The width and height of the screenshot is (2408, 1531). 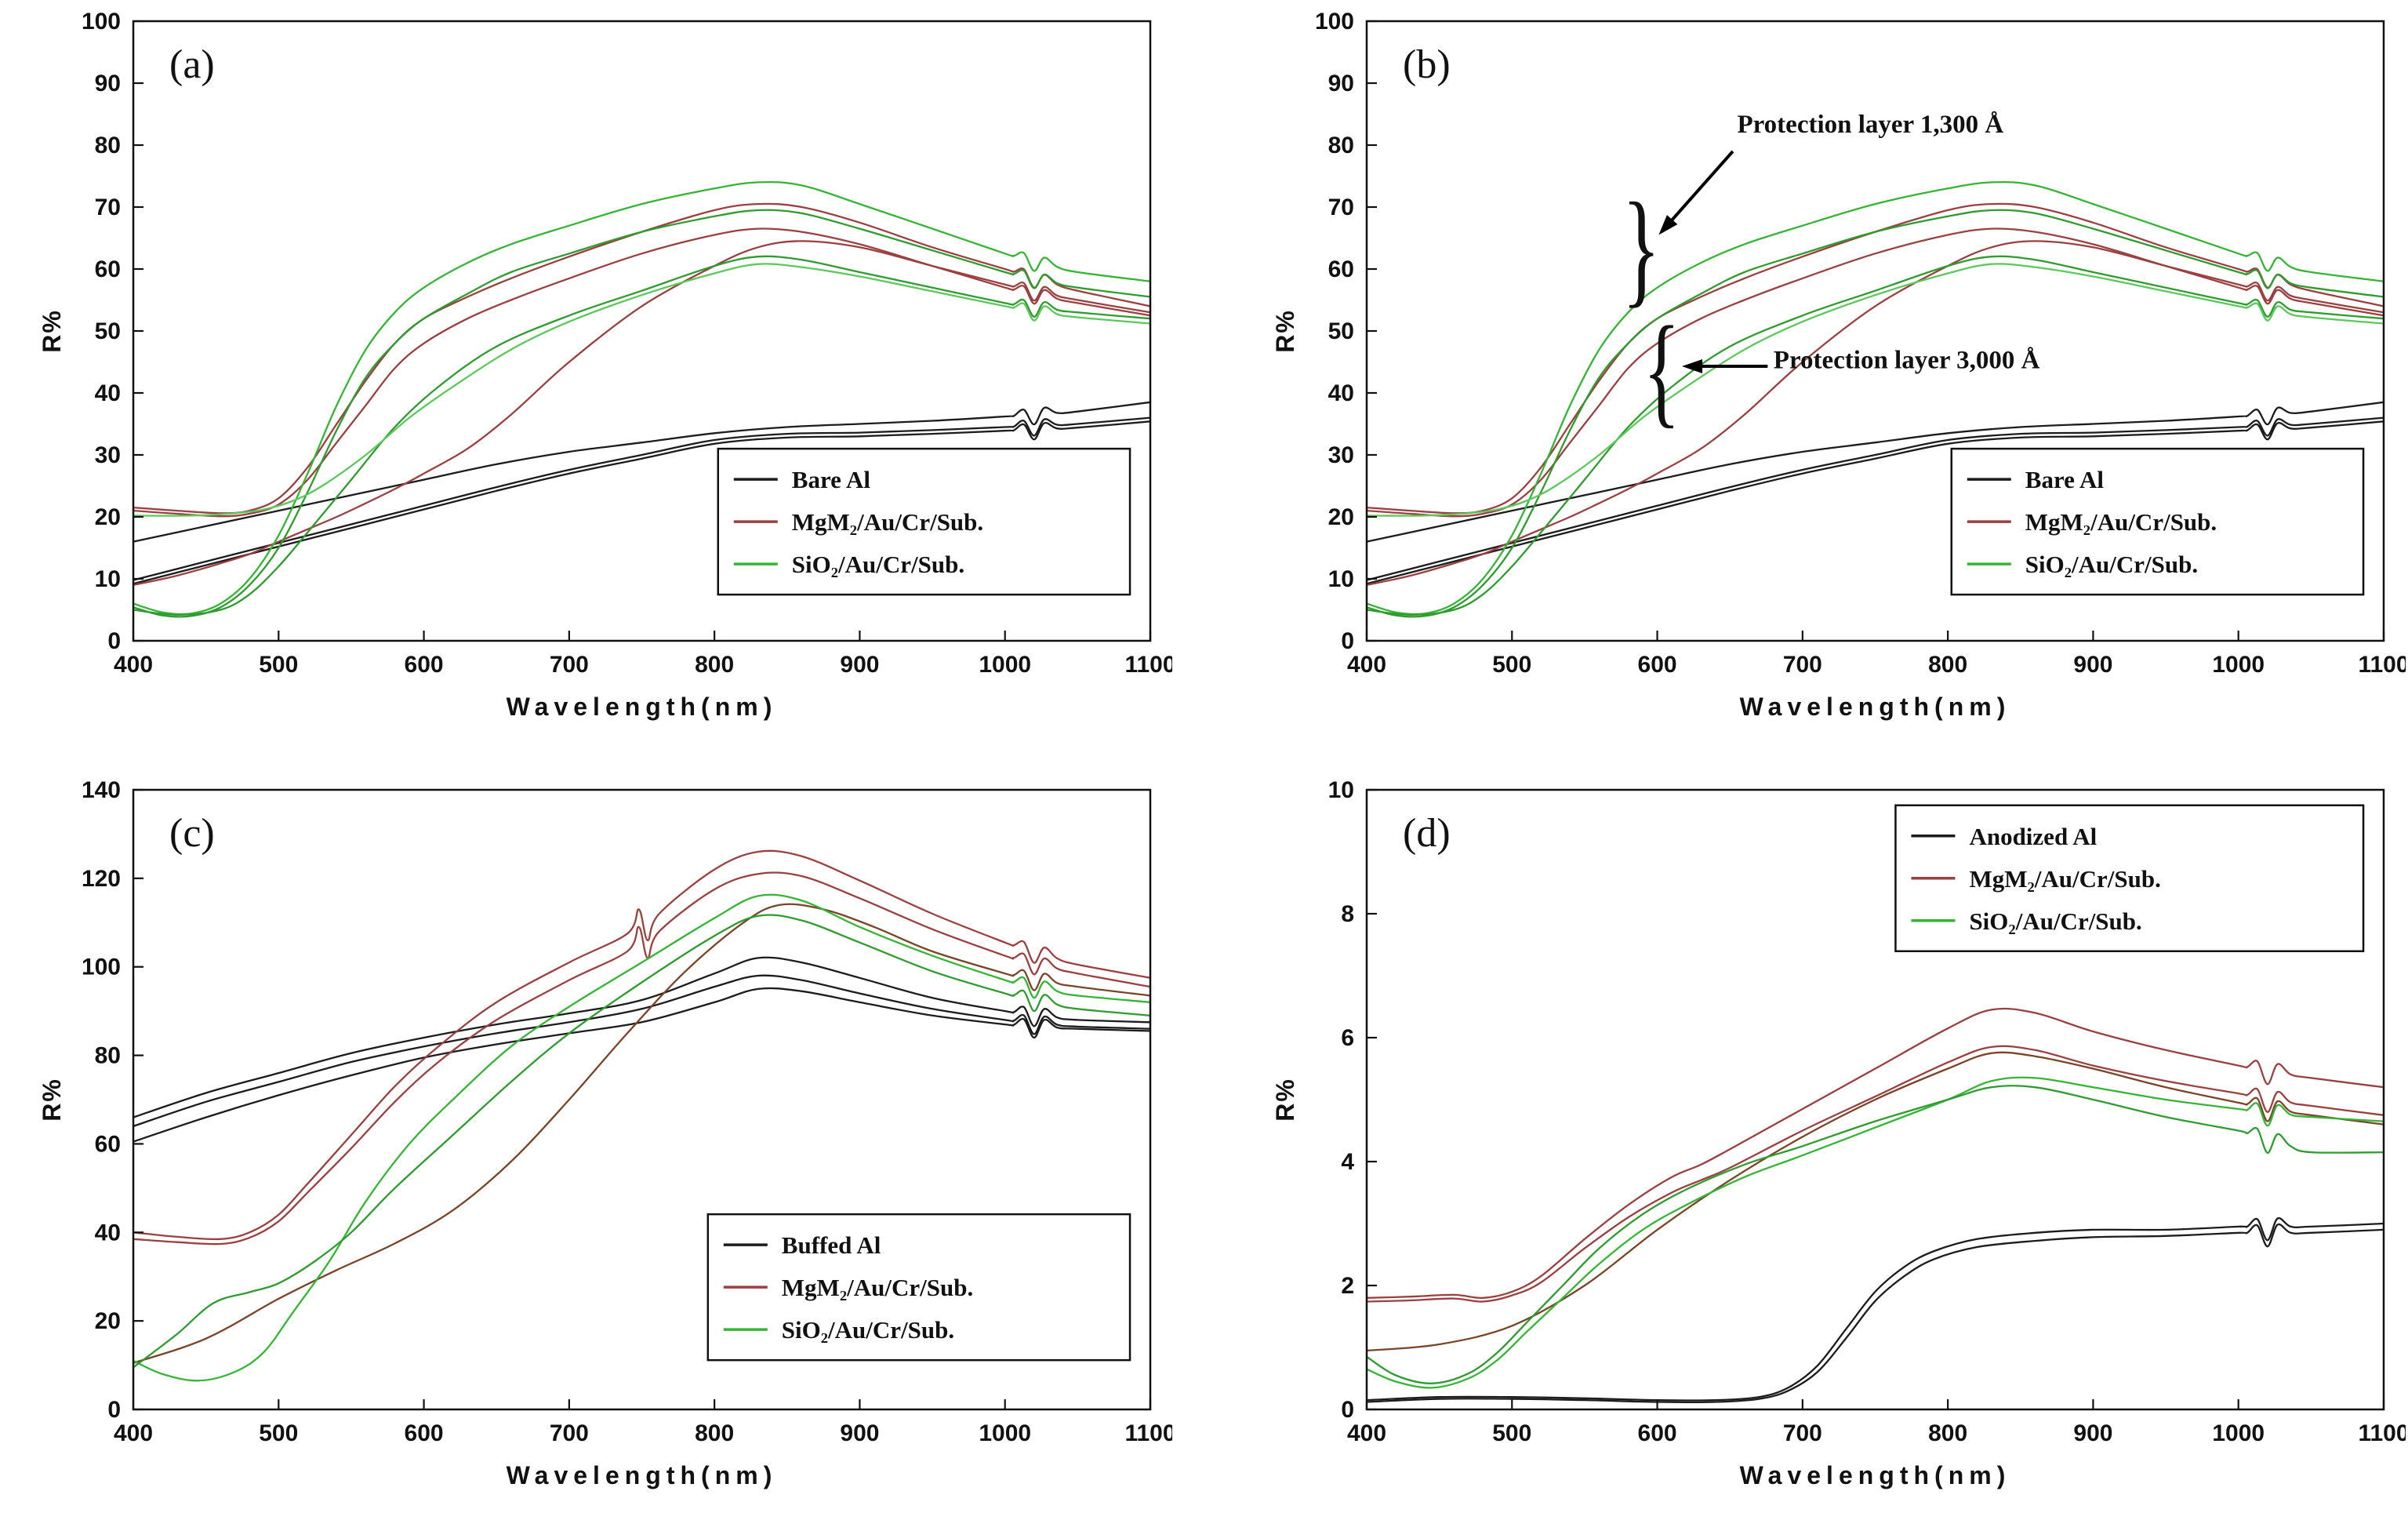 I want to click on series-mgm2-3-scurve, so click(x=642, y=1133).